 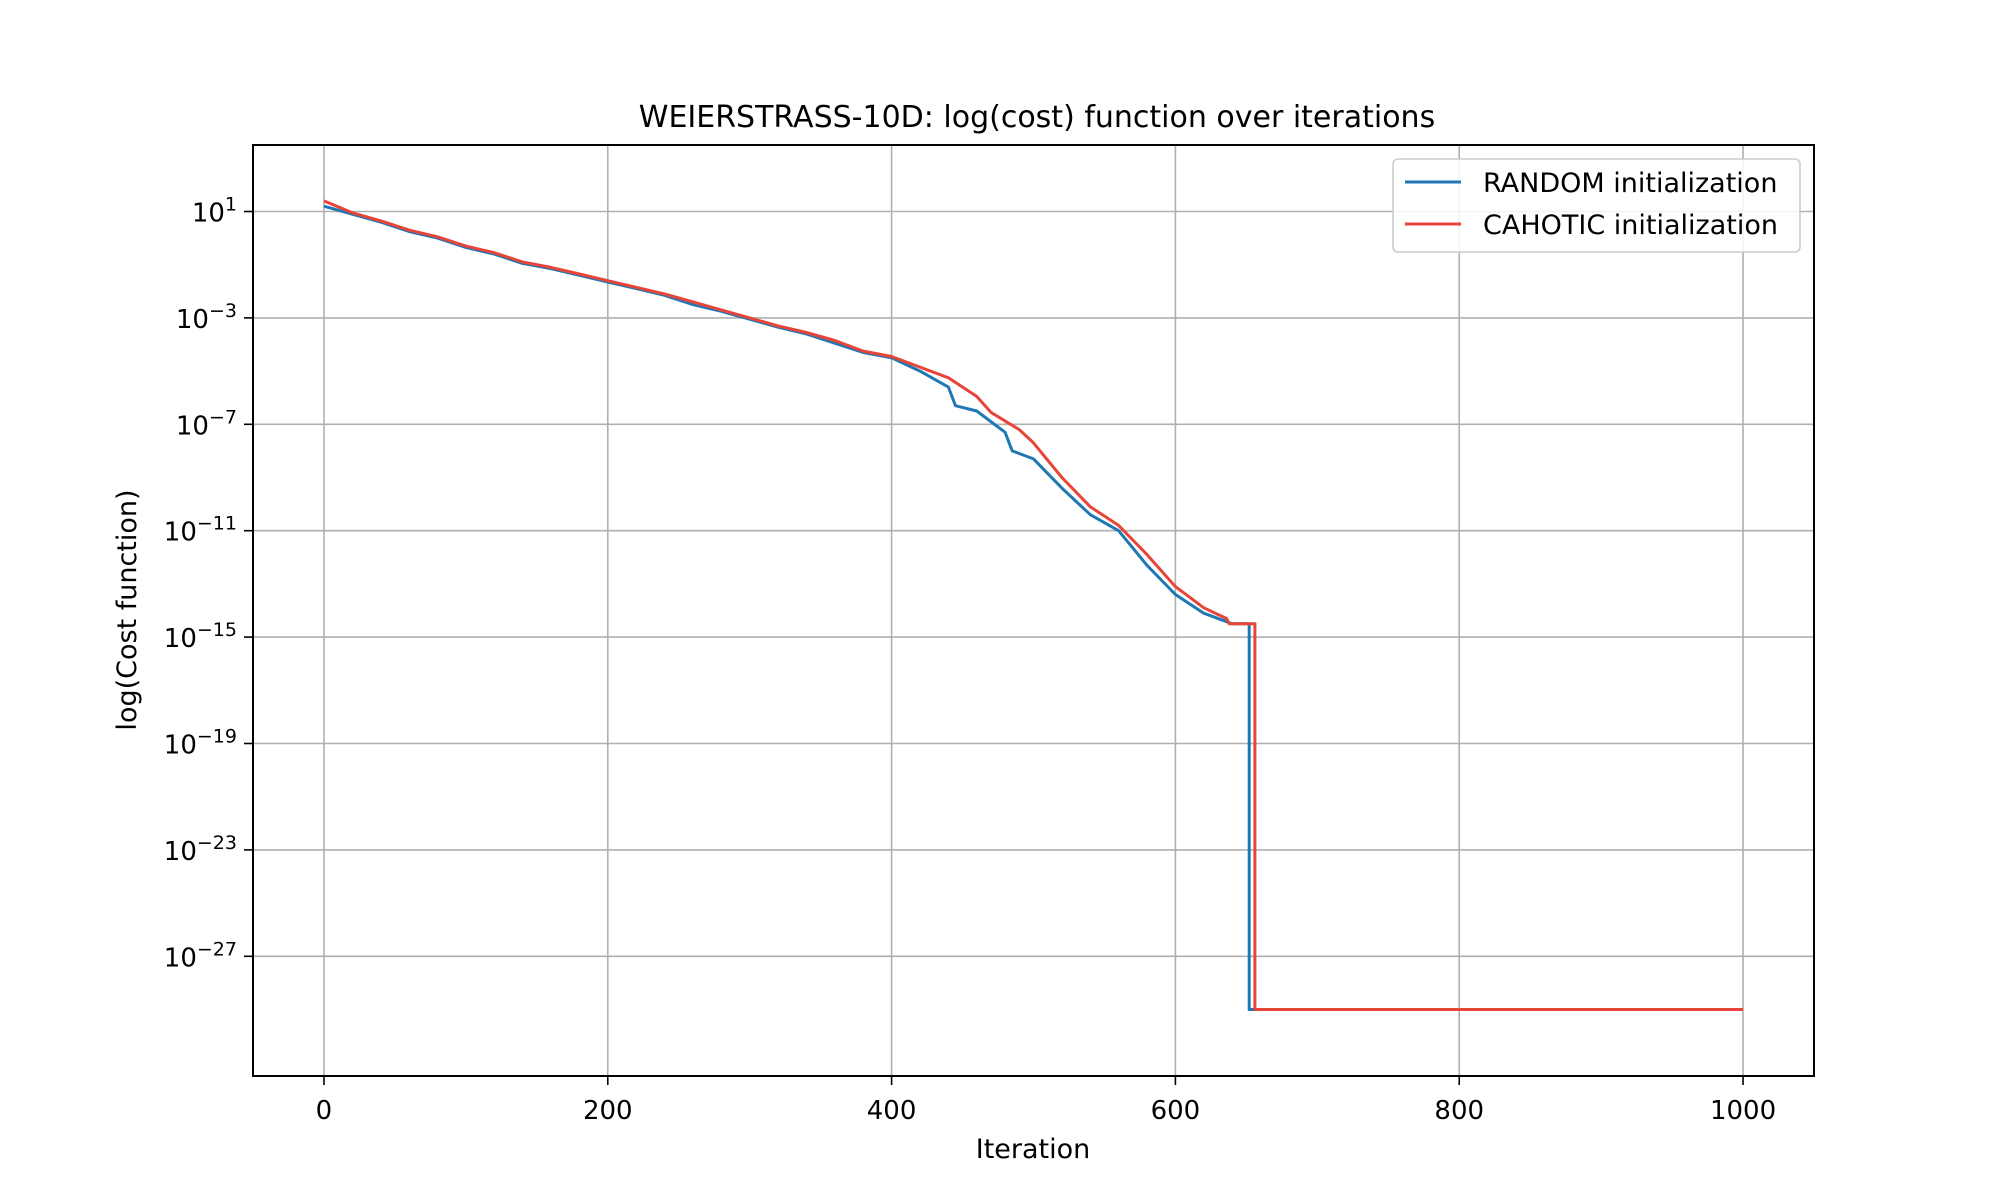 I want to click on y-tick-label: 10⁻²³, so click(x=200, y=849).